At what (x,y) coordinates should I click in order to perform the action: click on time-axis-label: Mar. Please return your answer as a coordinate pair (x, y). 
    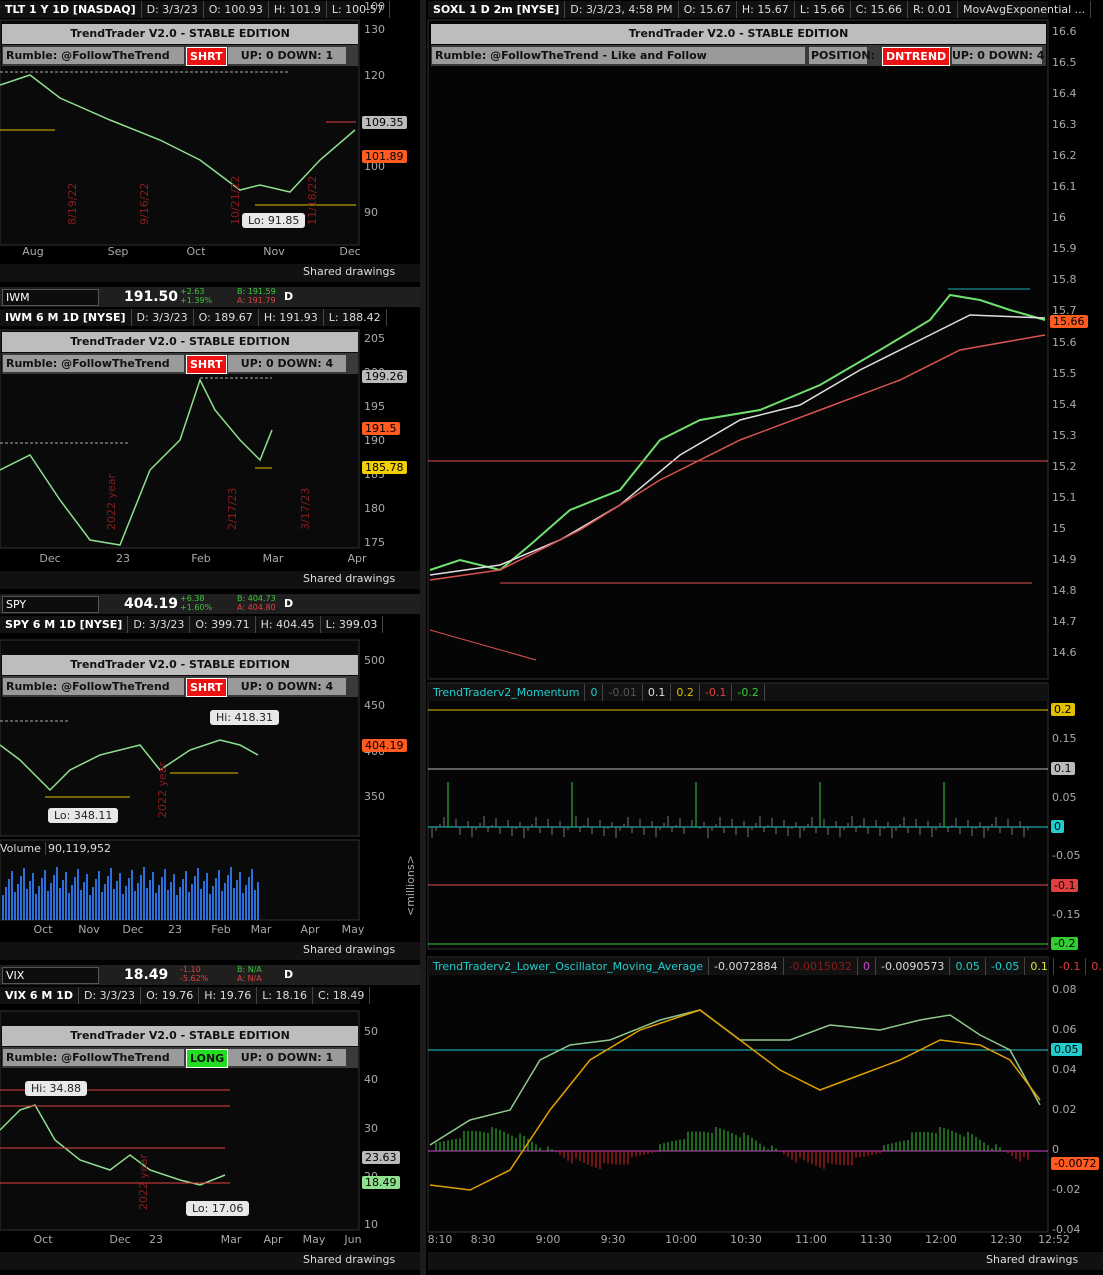
    Looking at the image, I should click on (261, 929).